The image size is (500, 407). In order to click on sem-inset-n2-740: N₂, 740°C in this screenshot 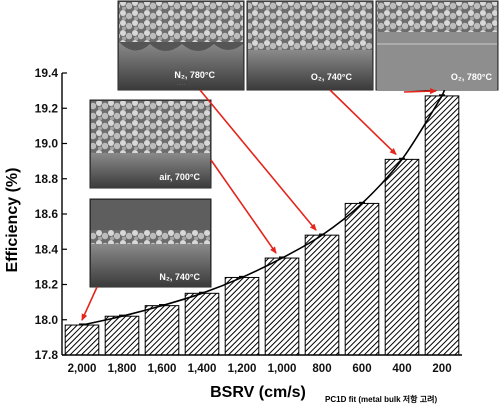, I will do `click(150, 243)`.